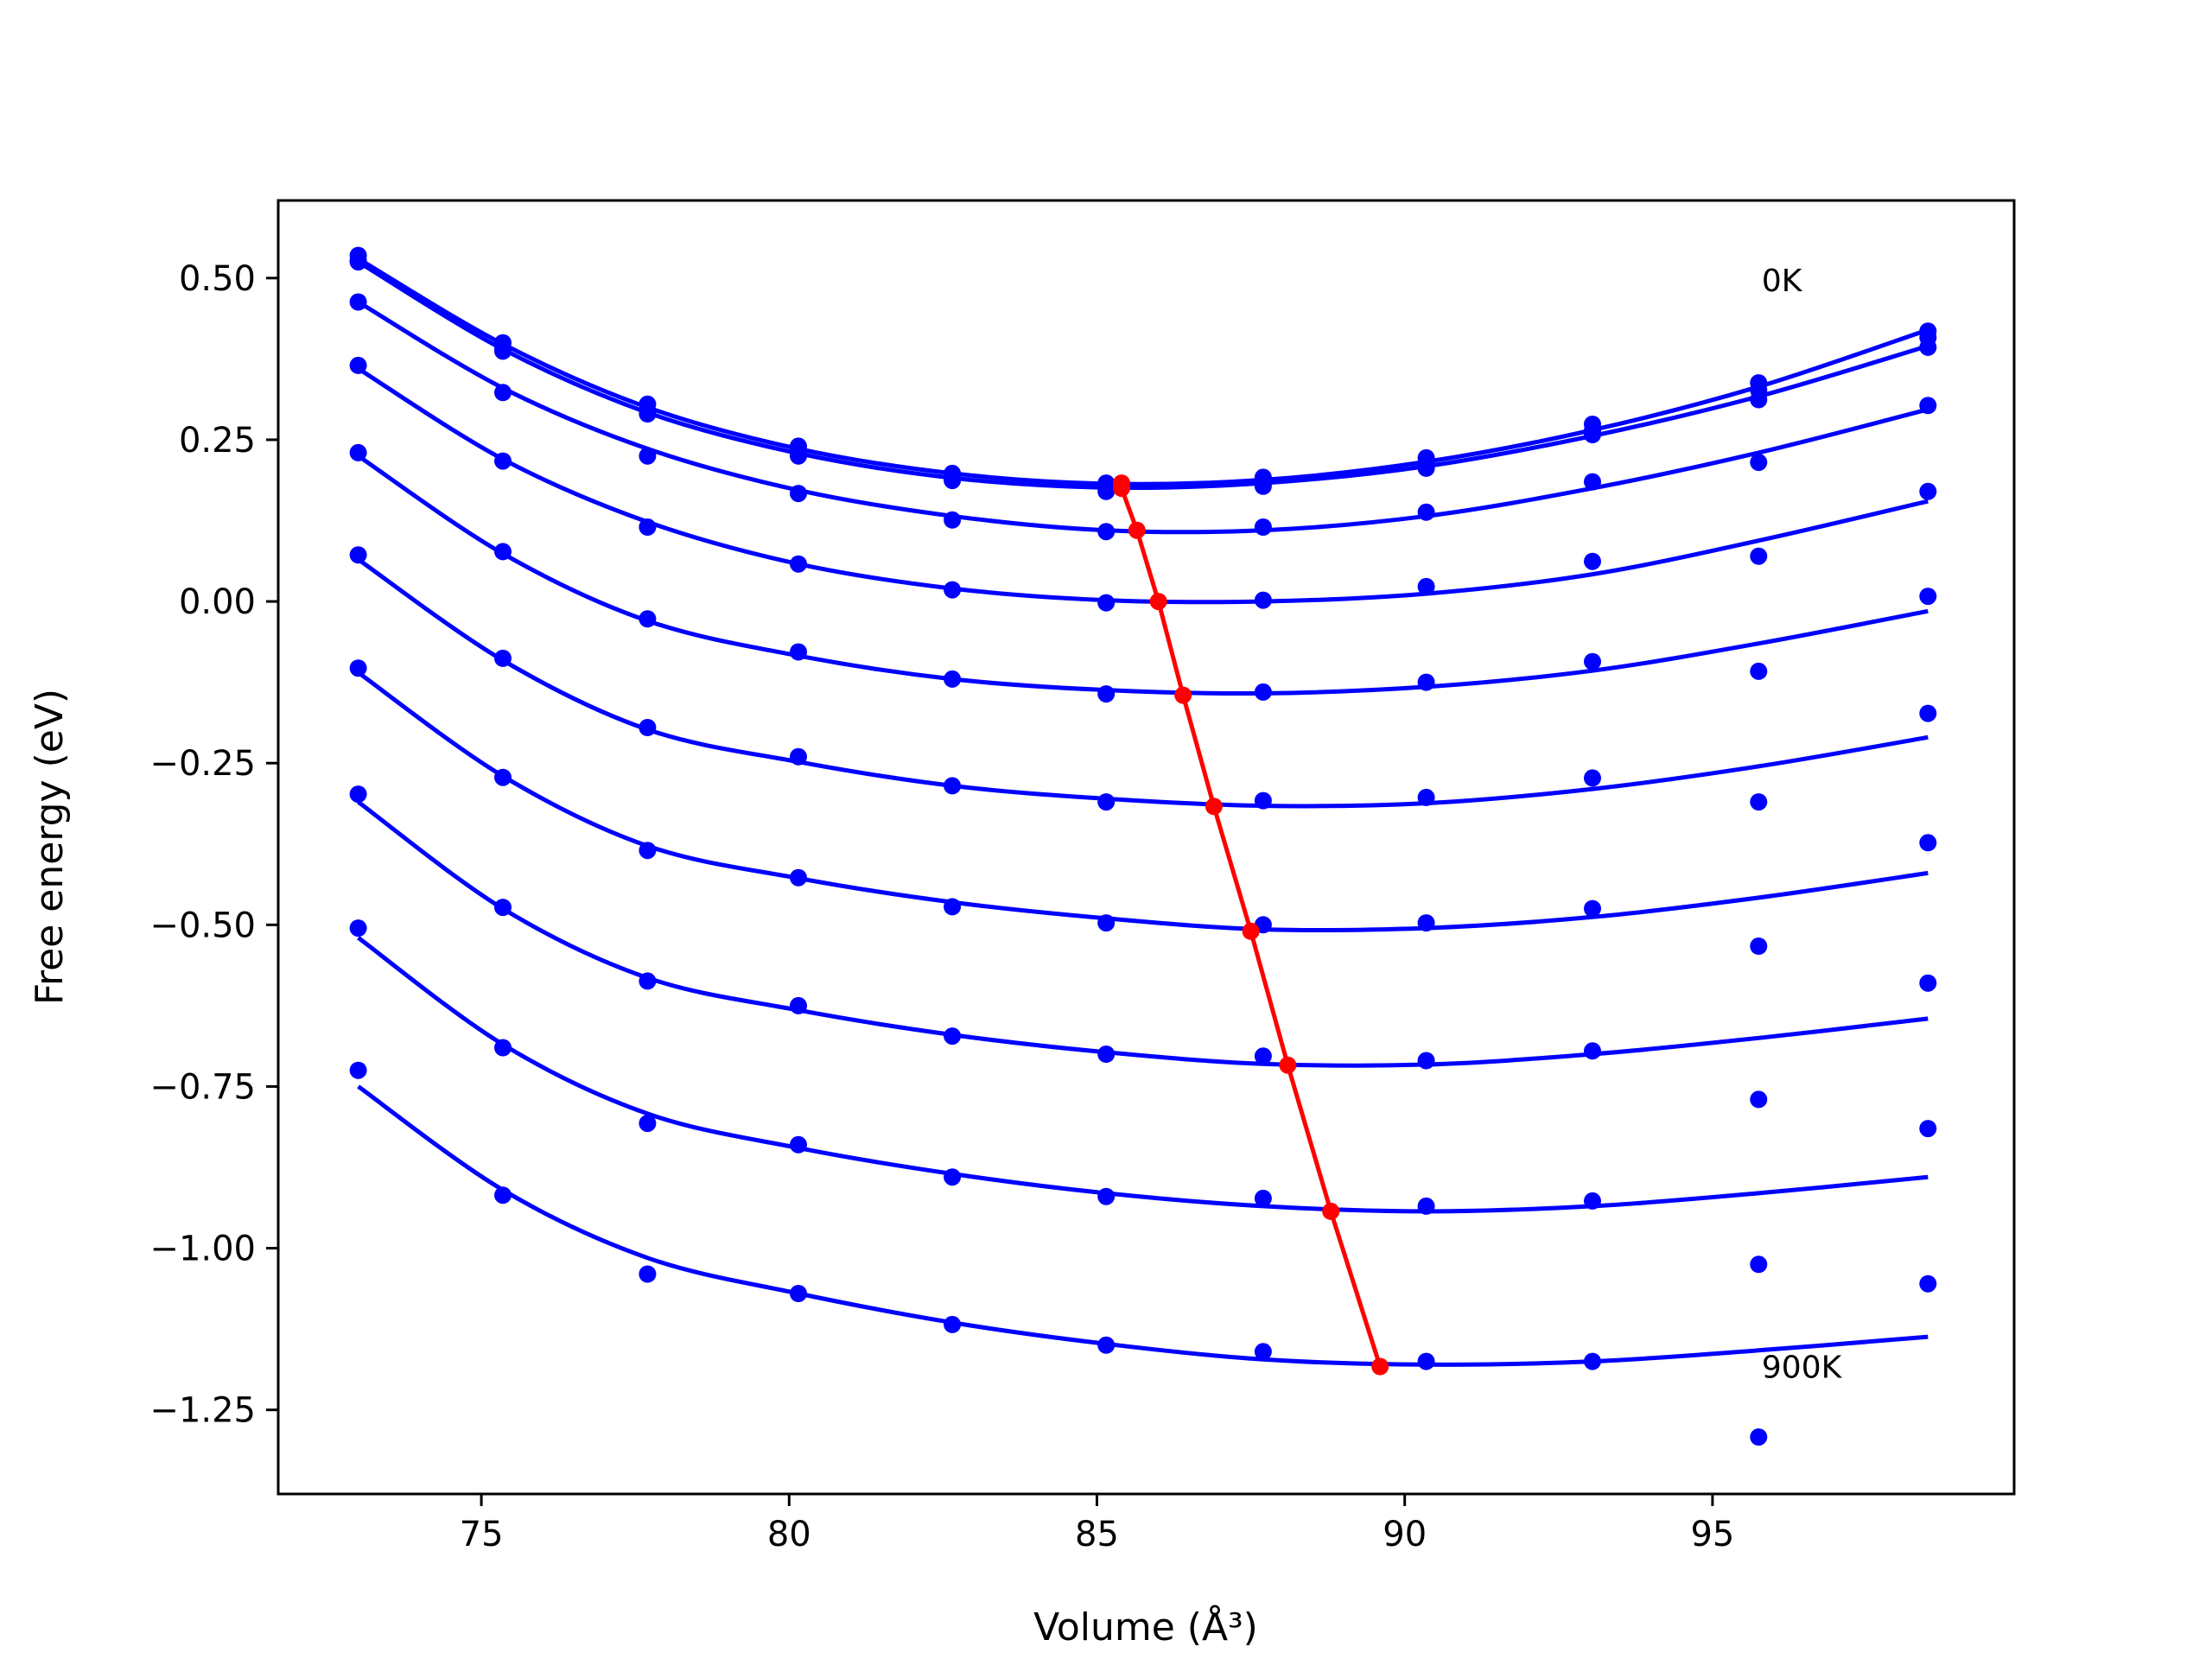 This screenshot has height=1659, width=2212. I want to click on x-axis-label: Volume (Å³), so click(1145, 1626).